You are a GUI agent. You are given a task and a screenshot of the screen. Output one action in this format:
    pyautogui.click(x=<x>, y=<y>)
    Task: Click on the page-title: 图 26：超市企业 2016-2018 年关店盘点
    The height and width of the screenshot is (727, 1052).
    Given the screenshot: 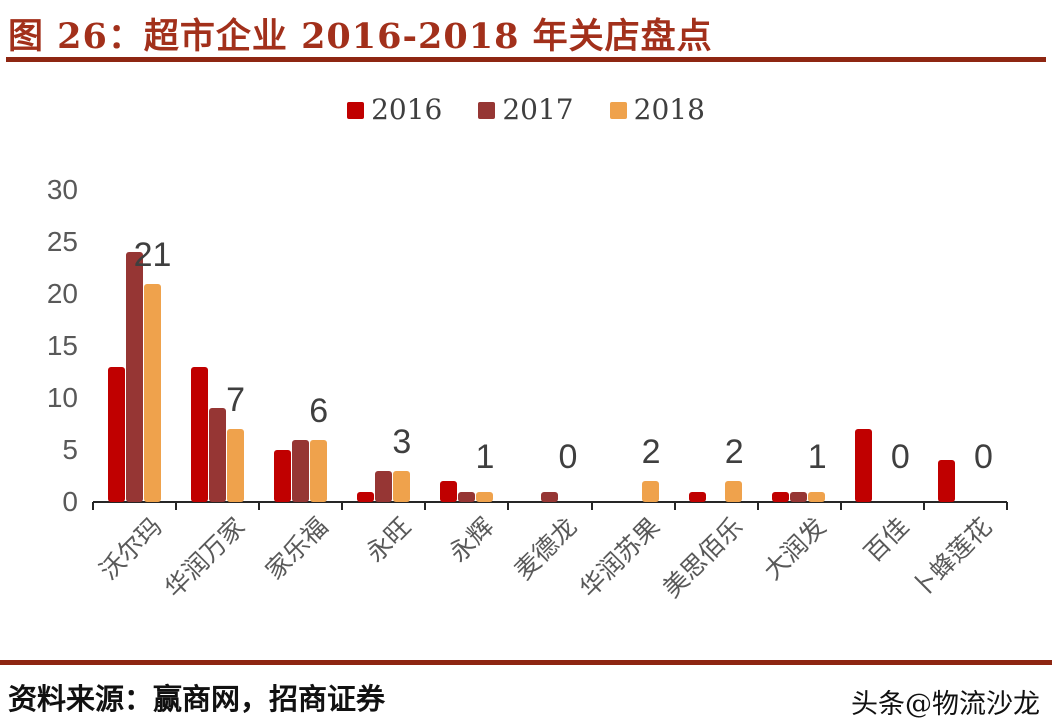 What is the action you would take?
    pyautogui.click(x=360, y=36)
    